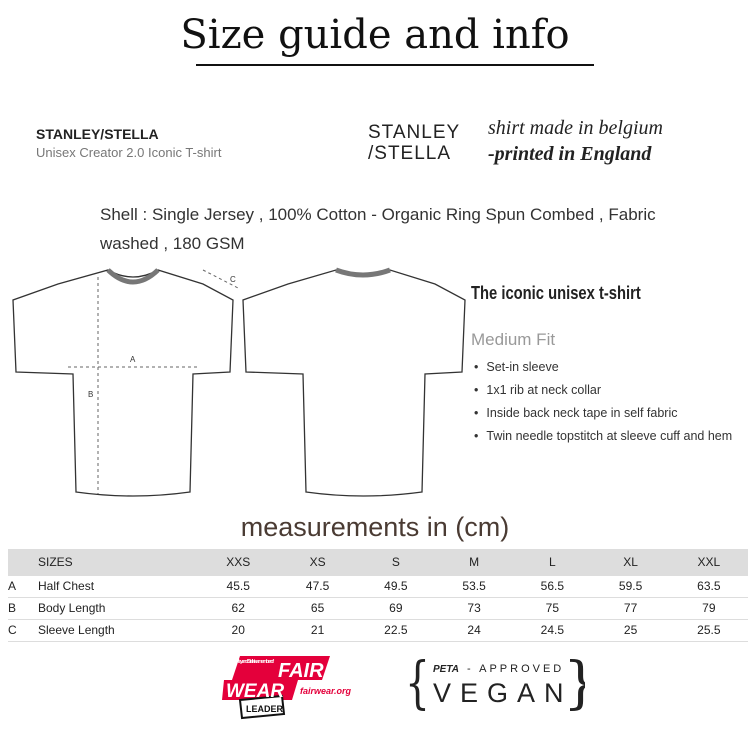 Image resolution: width=750 pixels, height=750 pixels. Describe the element at coordinates (630, 586) in the screenshot. I see `table-cell: 59.5` at that location.